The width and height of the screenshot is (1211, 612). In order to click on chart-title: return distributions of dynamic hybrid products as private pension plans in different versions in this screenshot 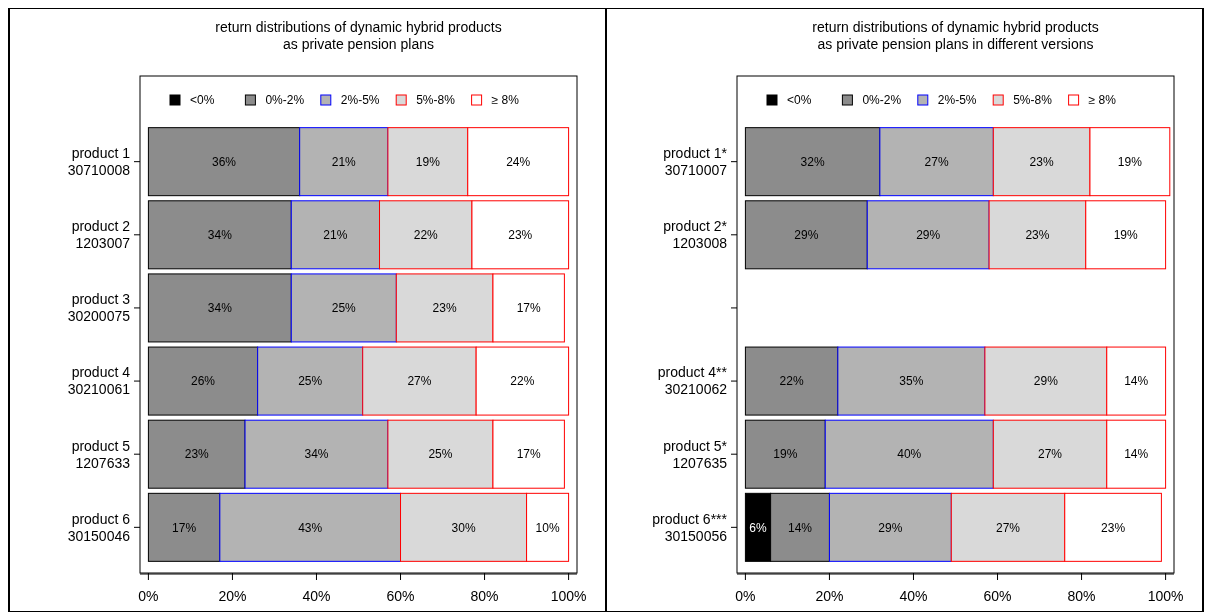, I will do `click(955, 35)`.